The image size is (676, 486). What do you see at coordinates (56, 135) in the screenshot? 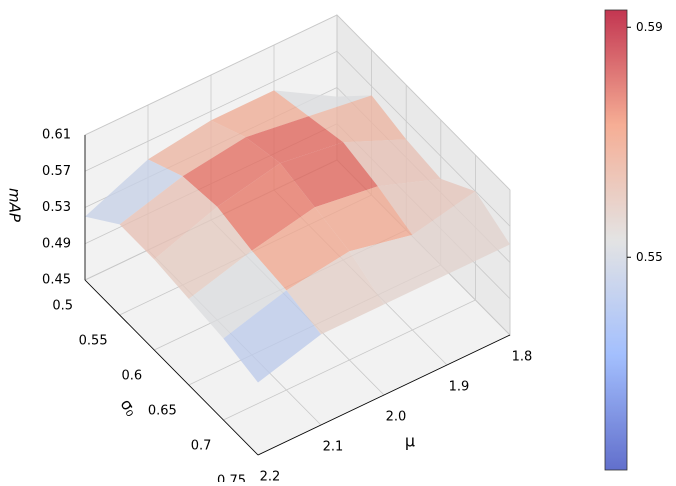
I see `z-tick-label: 0.61` at bounding box center [56, 135].